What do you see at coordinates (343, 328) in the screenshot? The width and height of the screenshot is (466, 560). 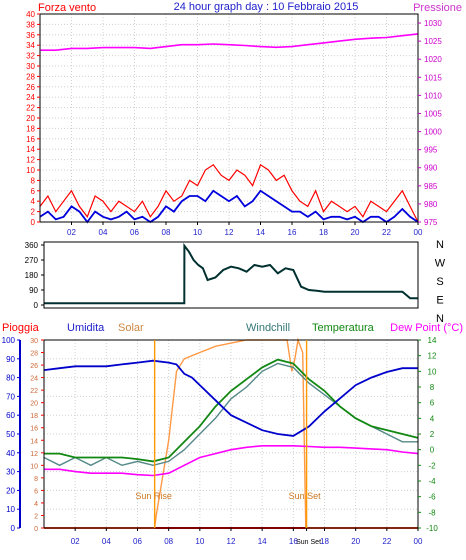 I see `temperature-label: Temperatura` at bounding box center [343, 328].